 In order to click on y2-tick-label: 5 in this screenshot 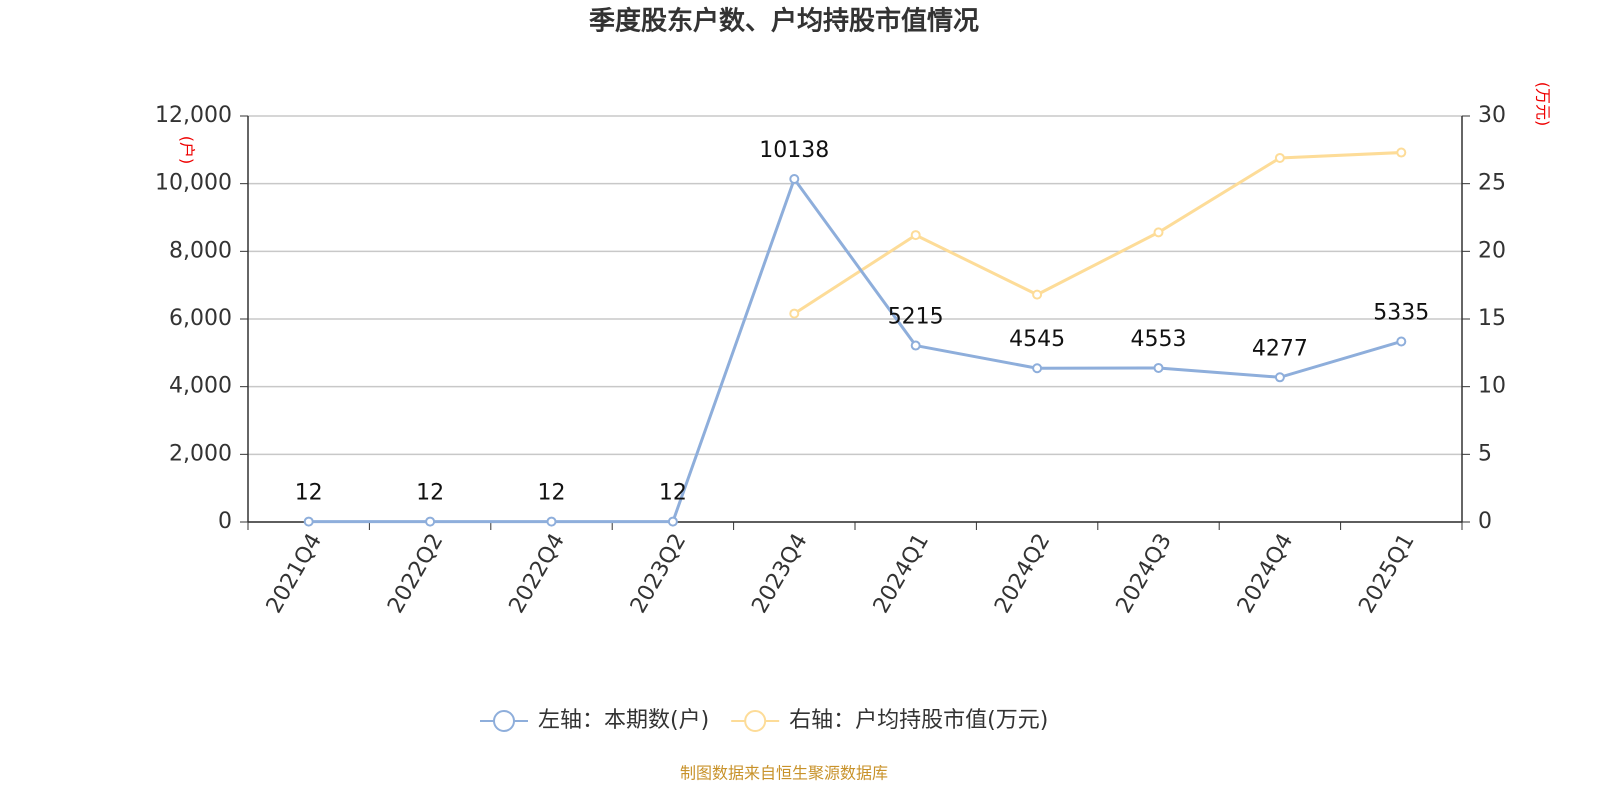, I will do `click(1485, 453)`.